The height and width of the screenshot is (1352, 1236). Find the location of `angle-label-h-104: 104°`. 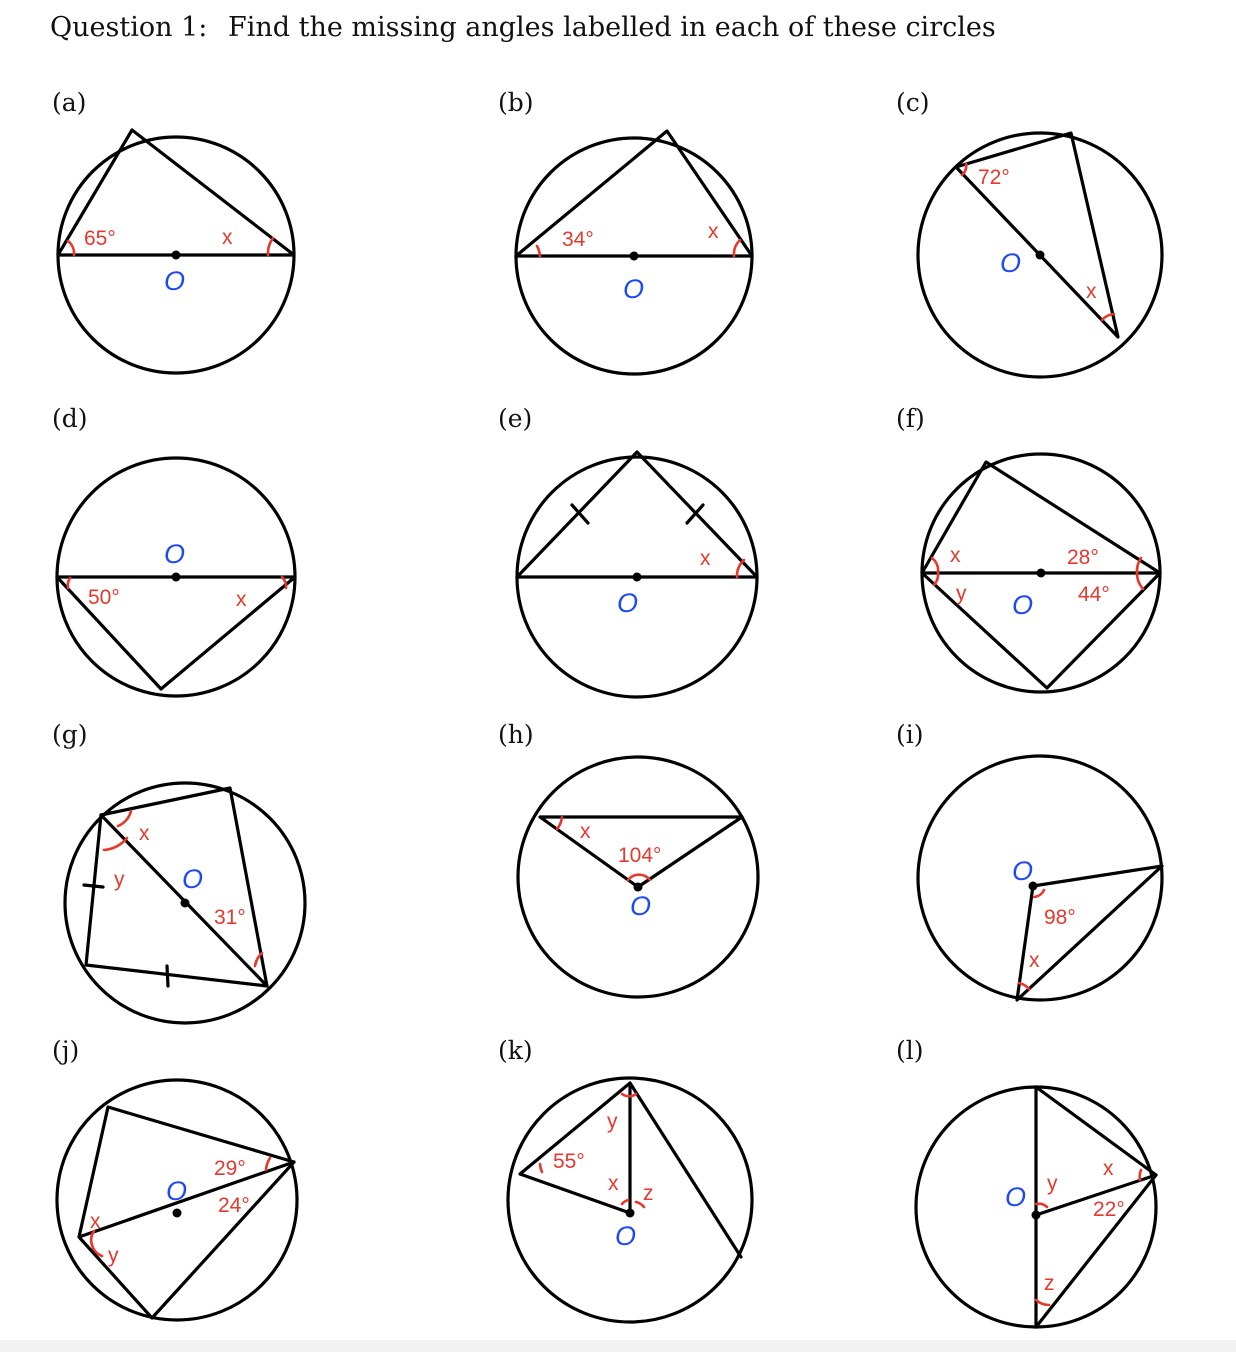

angle-label-h-104: 104° is located at coordinates (639, 855).